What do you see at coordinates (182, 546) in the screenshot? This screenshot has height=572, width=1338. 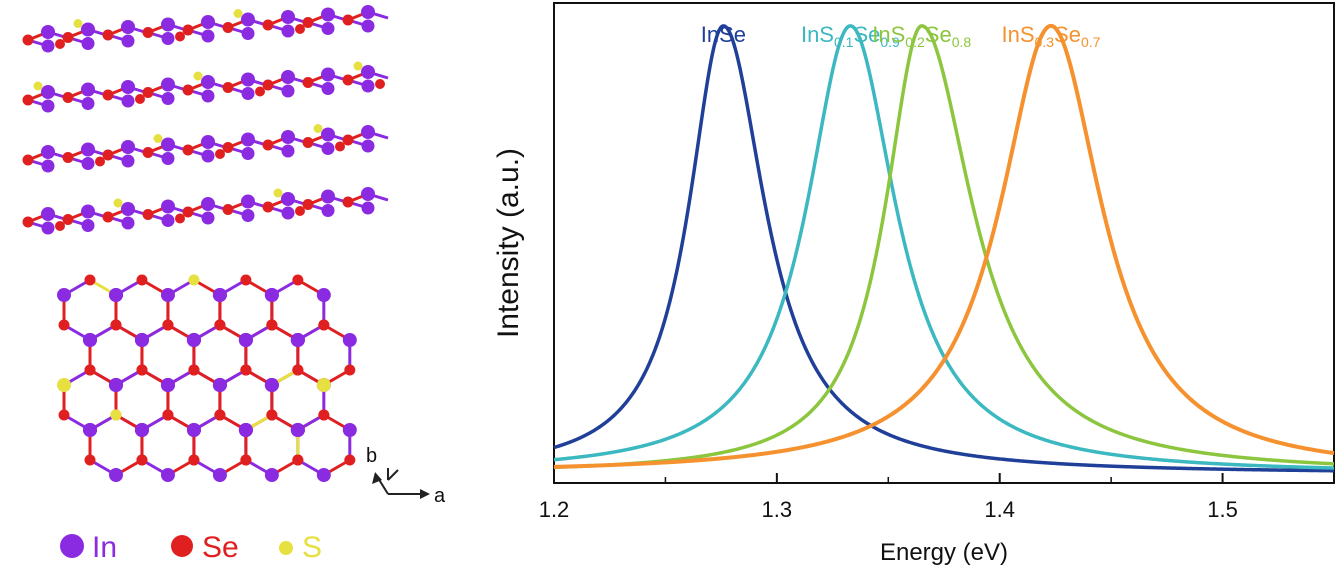 I see `legend-se-marker` at bounding box center [182, 546].